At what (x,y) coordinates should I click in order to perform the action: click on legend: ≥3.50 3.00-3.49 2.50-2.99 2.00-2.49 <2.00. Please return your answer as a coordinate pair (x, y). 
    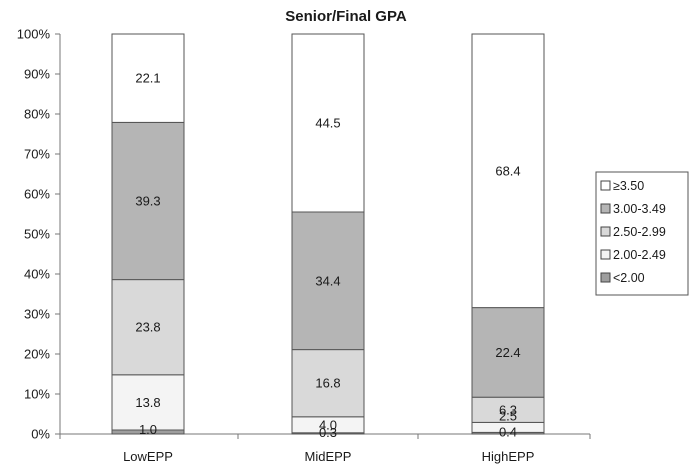
    Looking at the image, I should click on (642, 233).